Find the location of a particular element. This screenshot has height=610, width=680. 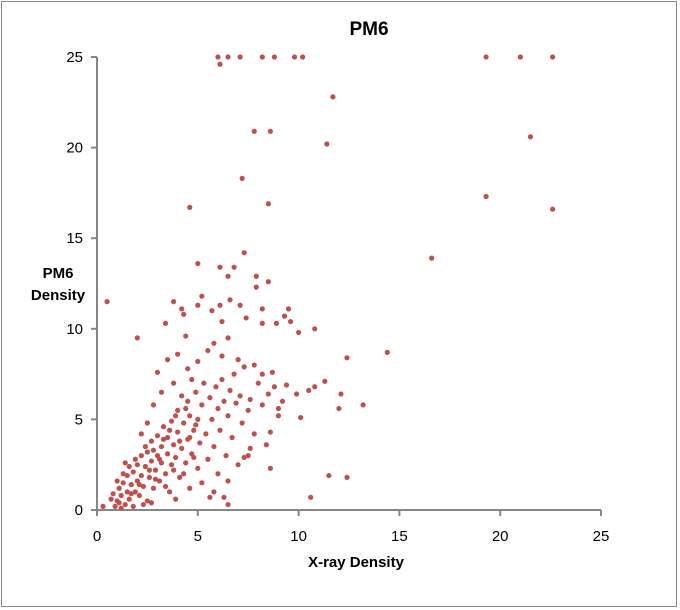

chart-title: PM6 is located at coordinates (368, 29).